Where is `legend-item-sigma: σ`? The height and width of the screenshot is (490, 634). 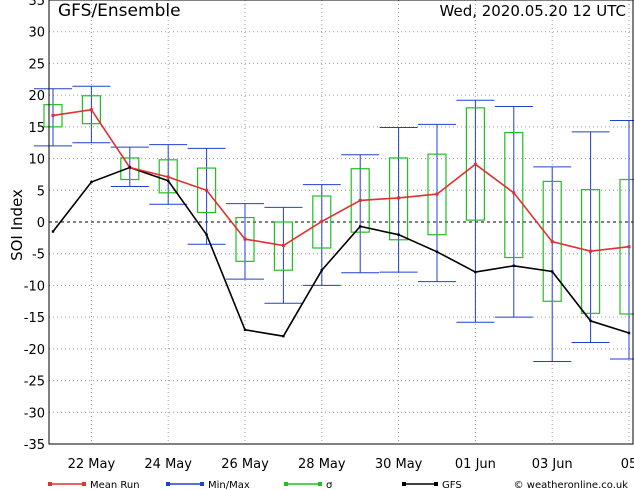 legend-item-sigma: σ is located at coordinates (308, 485).